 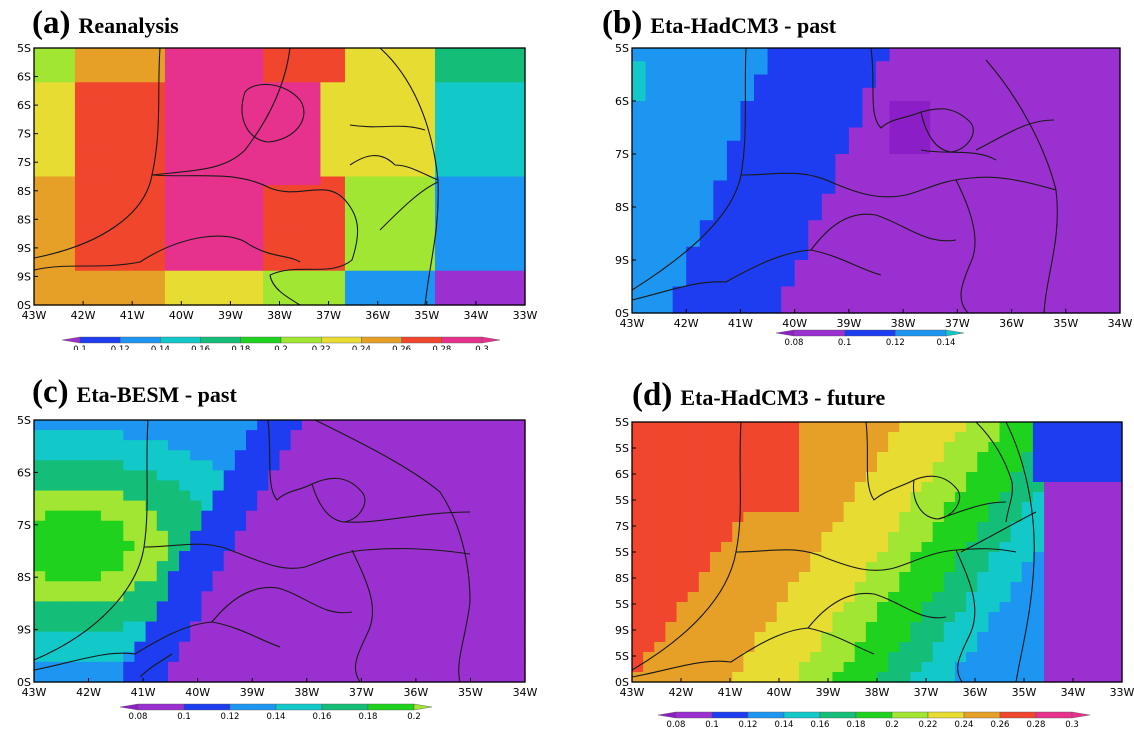 I want to click on lat-tick-label: 7S, so click(x=24, y=162).